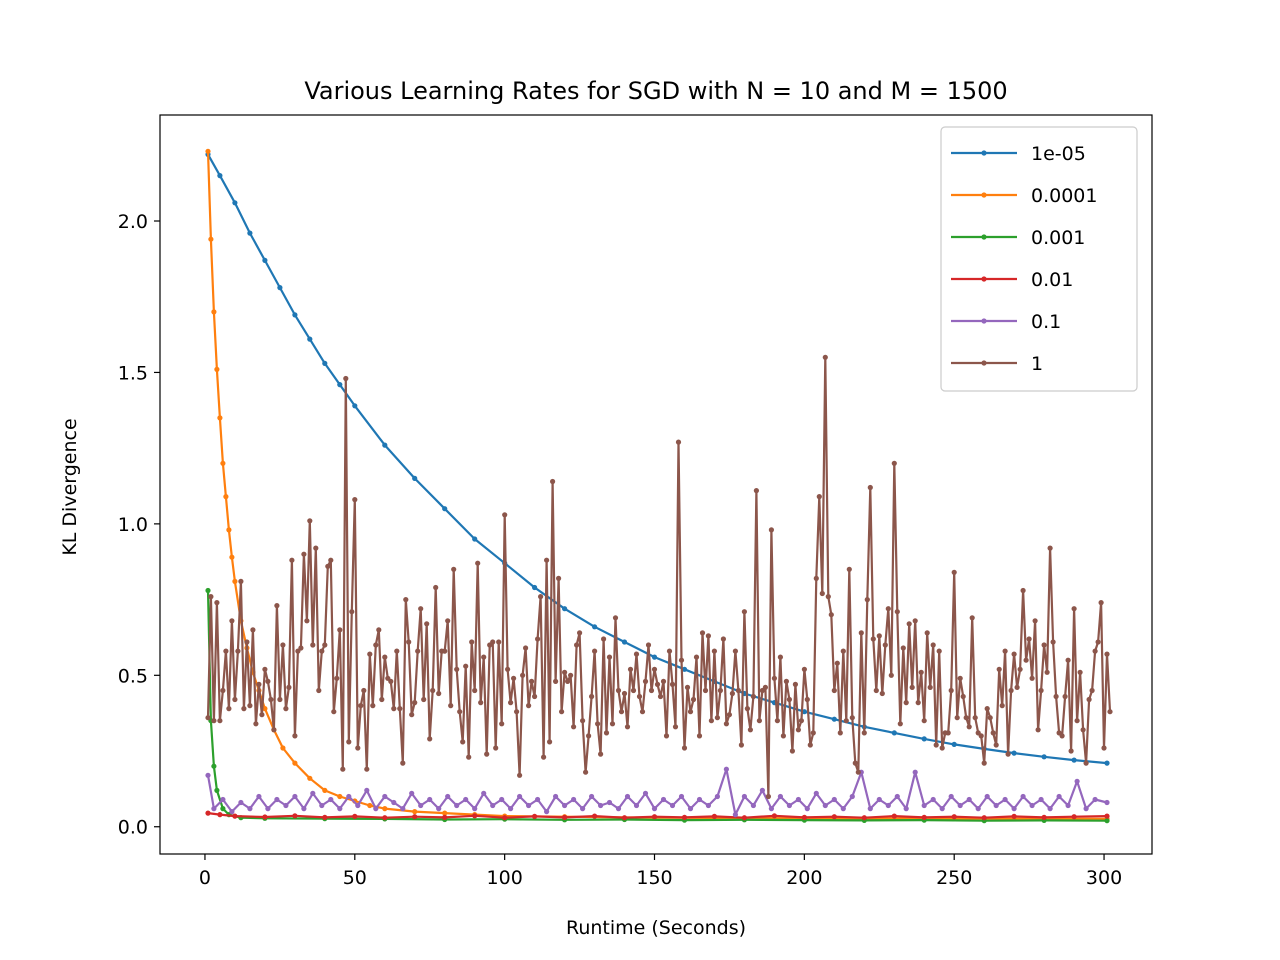  I want to click on x-tick-label-100: 100, so click(505, 878).